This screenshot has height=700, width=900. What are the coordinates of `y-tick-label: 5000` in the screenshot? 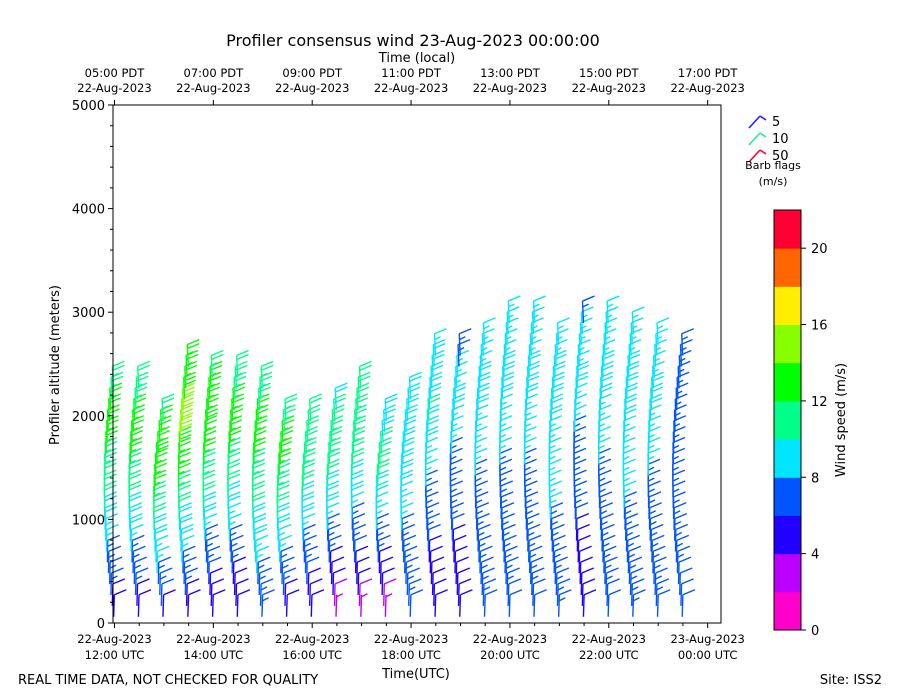 It's located at (88, 106).